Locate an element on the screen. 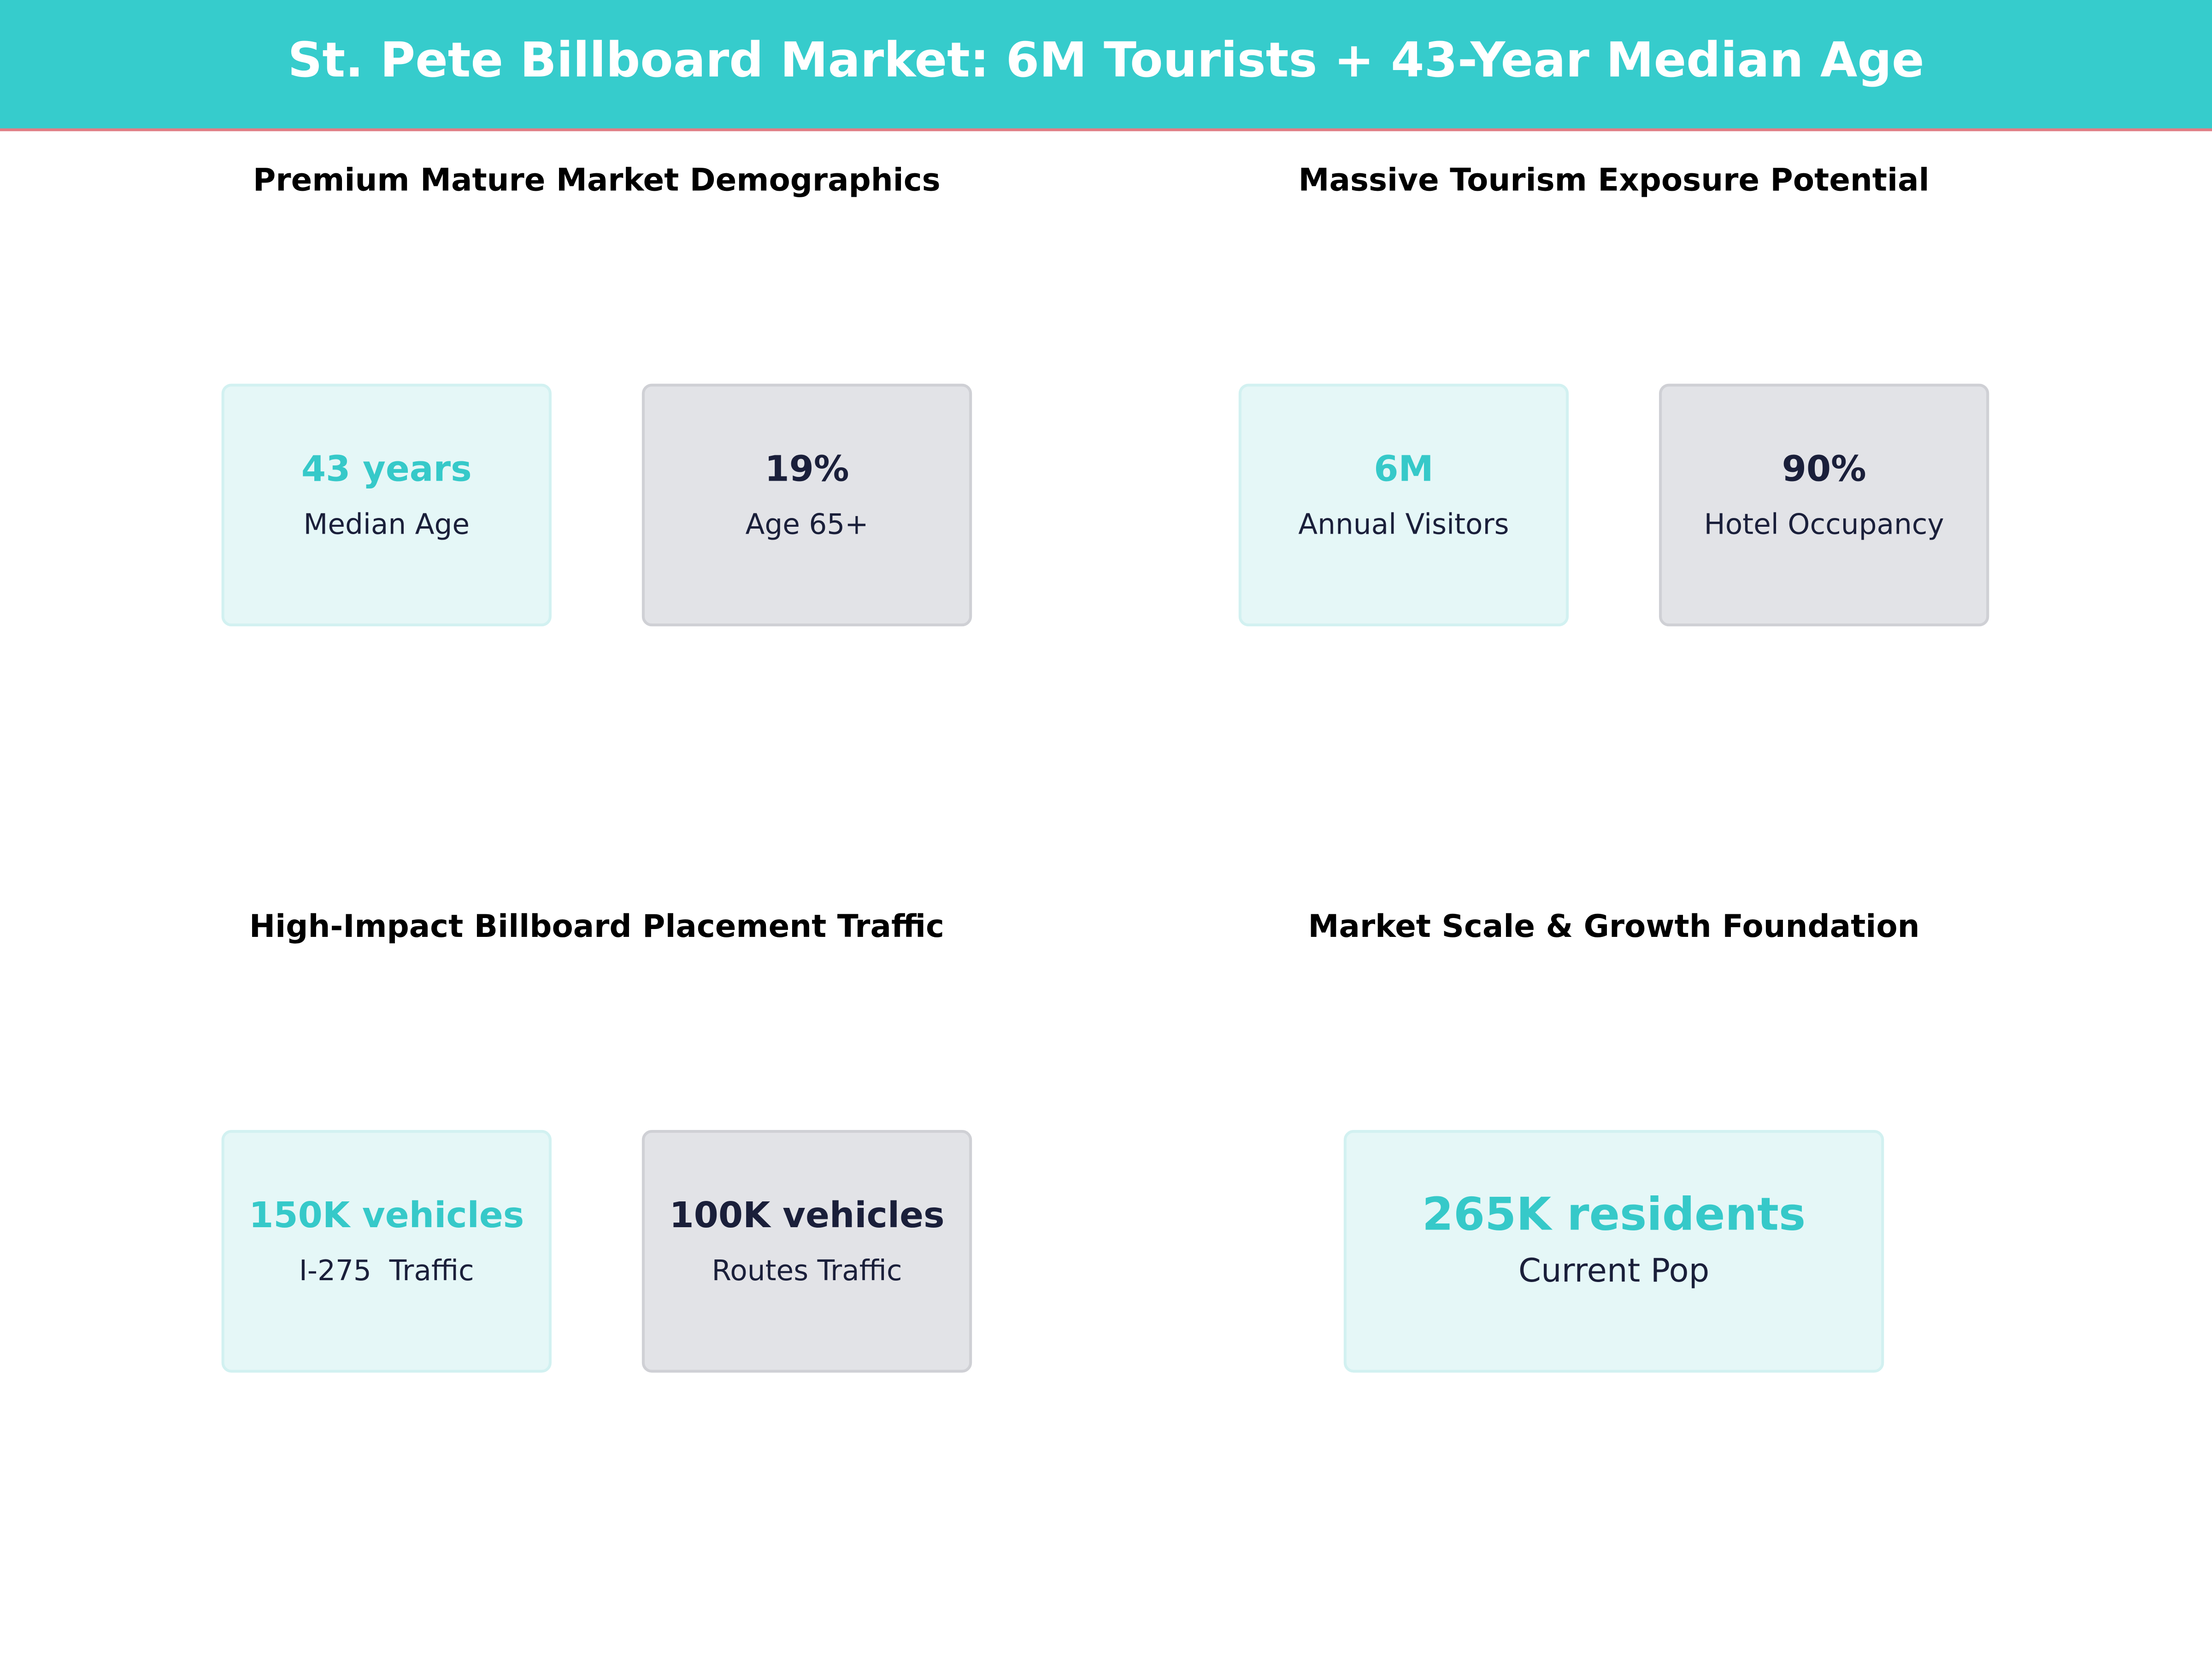 Image resolution: width=2212 pixels, height=1659 pixels. panel-title: Premium Mature Market Demographics is located at coordinates (597, 179).